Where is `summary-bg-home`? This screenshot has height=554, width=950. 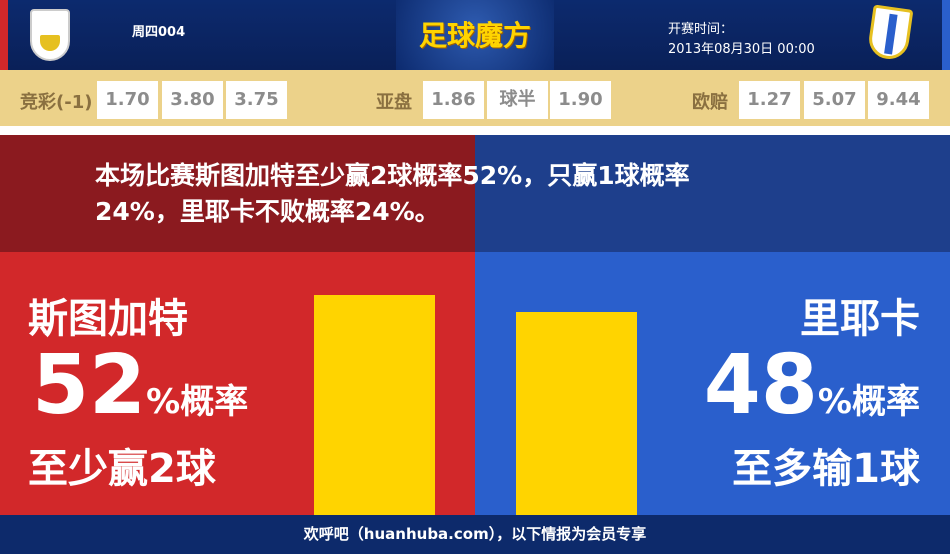
summary-bg-home is located at coordinates (237, 193).